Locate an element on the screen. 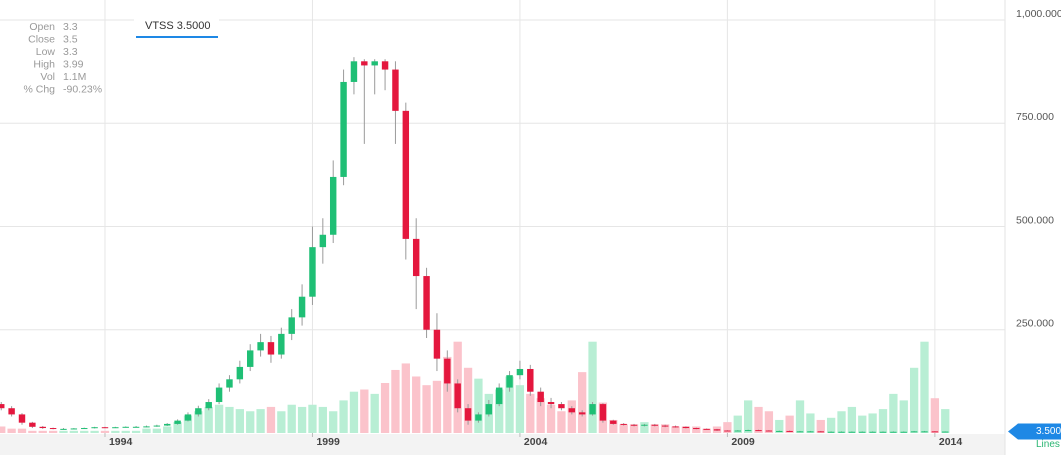 This screenshot has height=455, width=1061. last-price-tag: 3.500 Lines is located at coordinates (1034, 436).